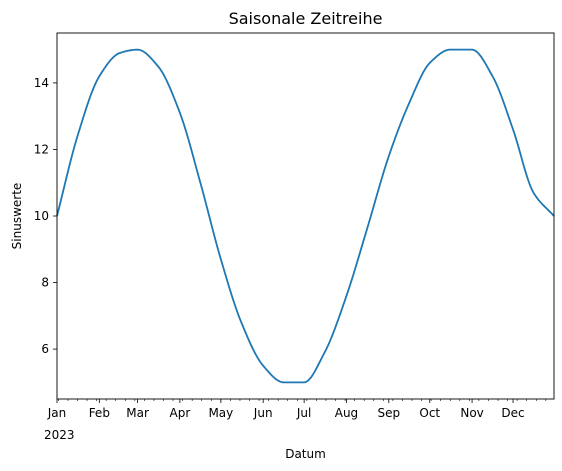 This screenshot has height=471, width=562. Describe the element at coordinates (45, 349) in the screenshot. I see `y-tick-label: 6` at that location.